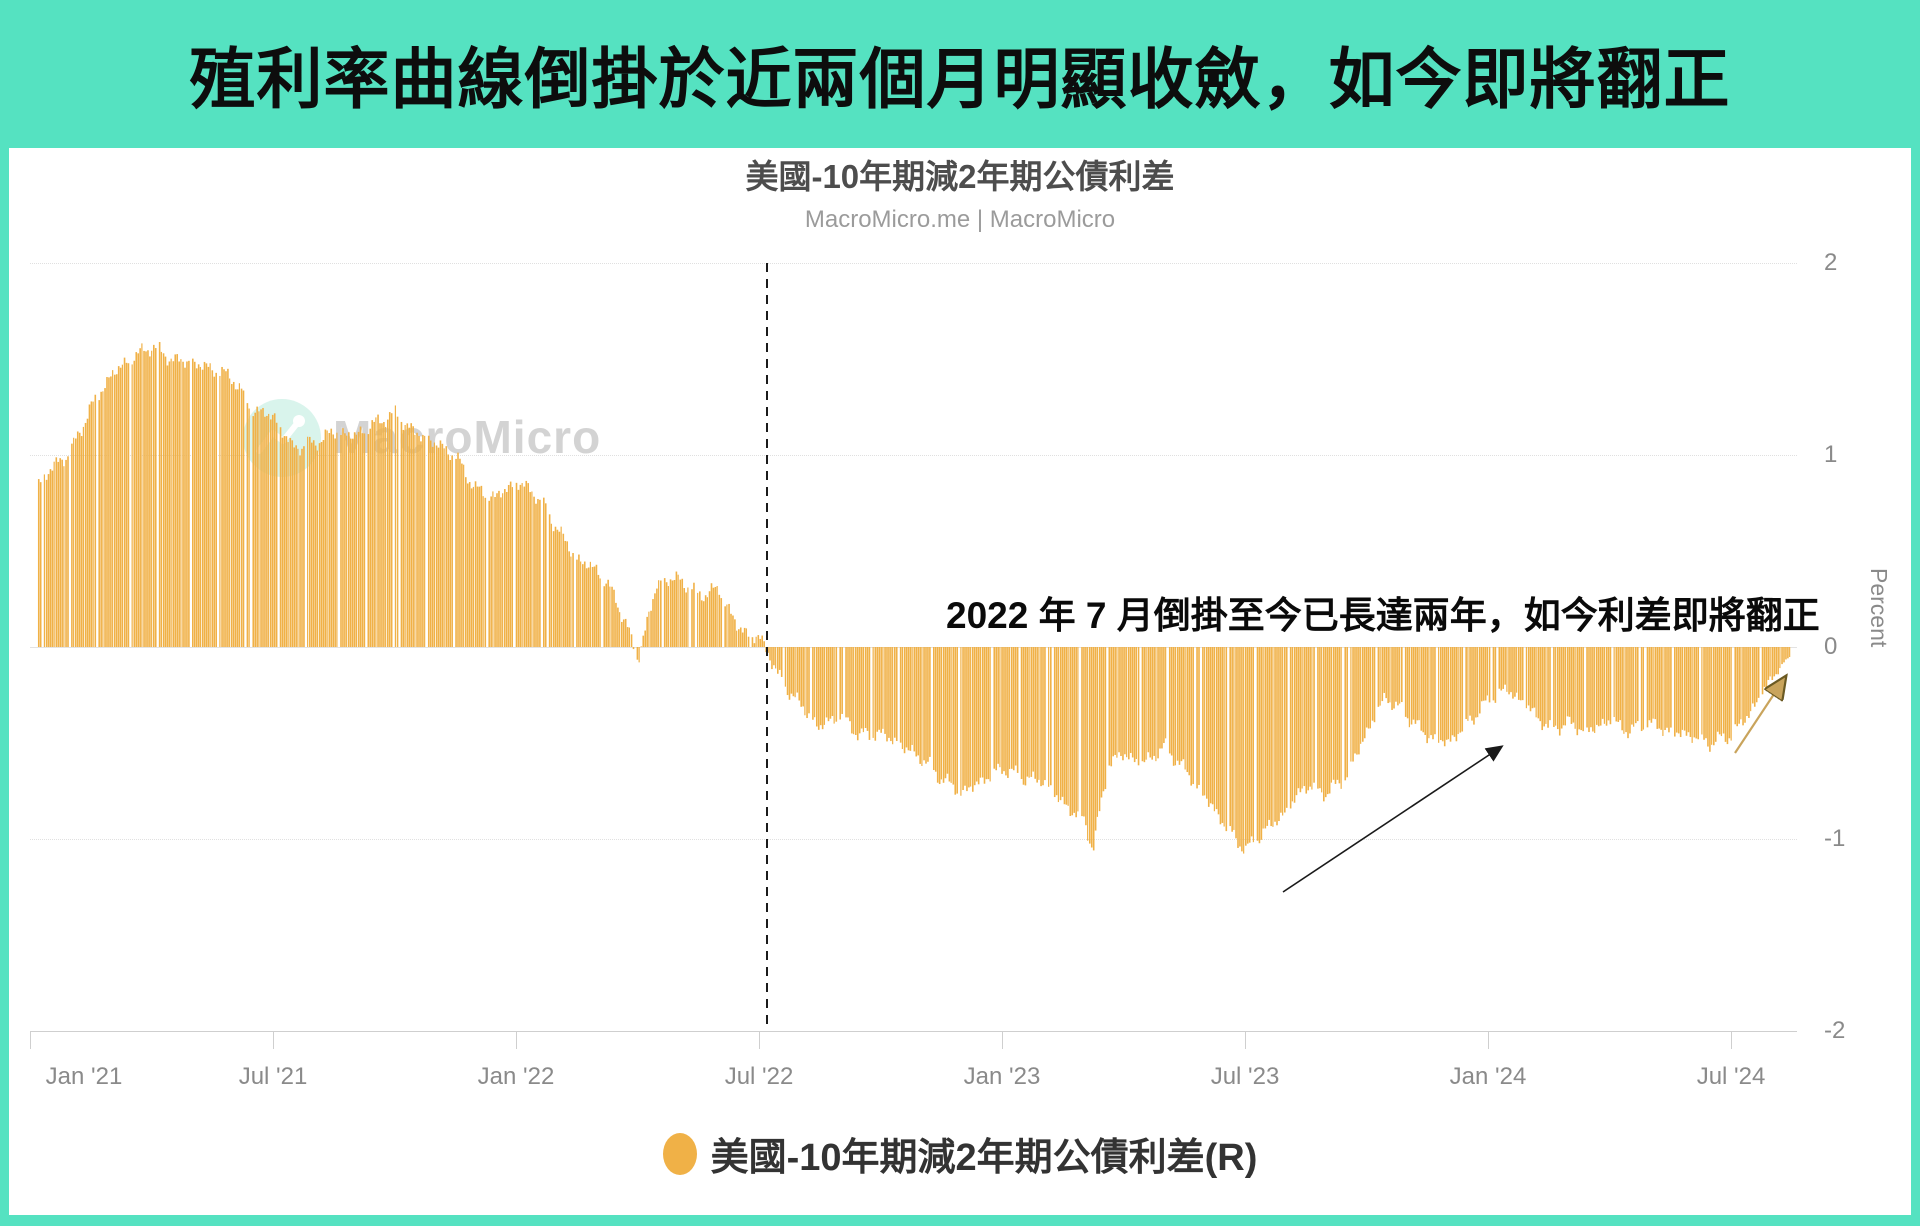 The image size is (1920, 1226). What do you see at coordinates (1002, 1076) in the screenshot?
I see `x-axis-label-4: Jan '23` at bounding box center [1002, 1076].